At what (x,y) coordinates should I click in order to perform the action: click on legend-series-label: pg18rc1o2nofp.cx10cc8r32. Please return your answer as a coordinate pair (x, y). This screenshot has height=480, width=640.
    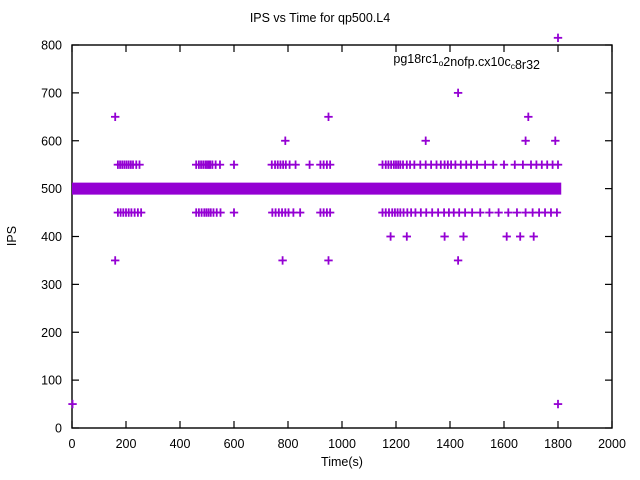
    Looking at the image, I should click on (466, 62).